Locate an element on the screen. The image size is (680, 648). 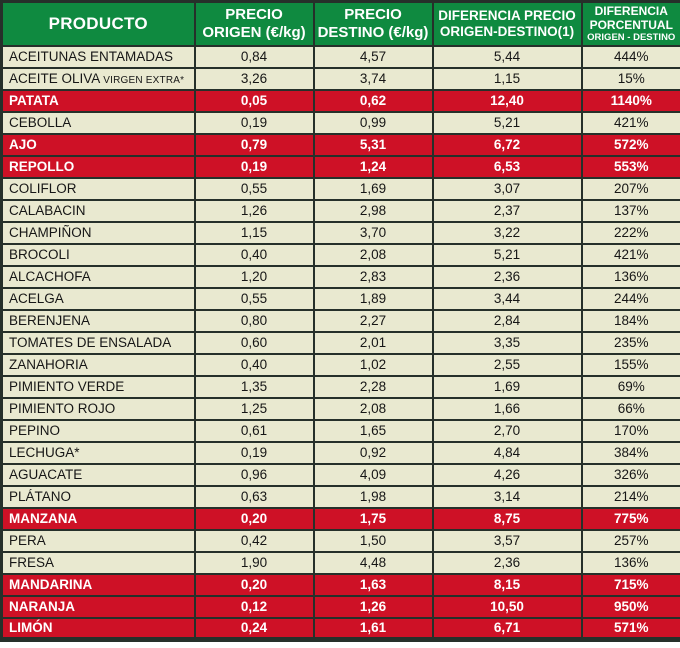
precio-origen-cell: 3,26 is located at coordinates (254, 78).